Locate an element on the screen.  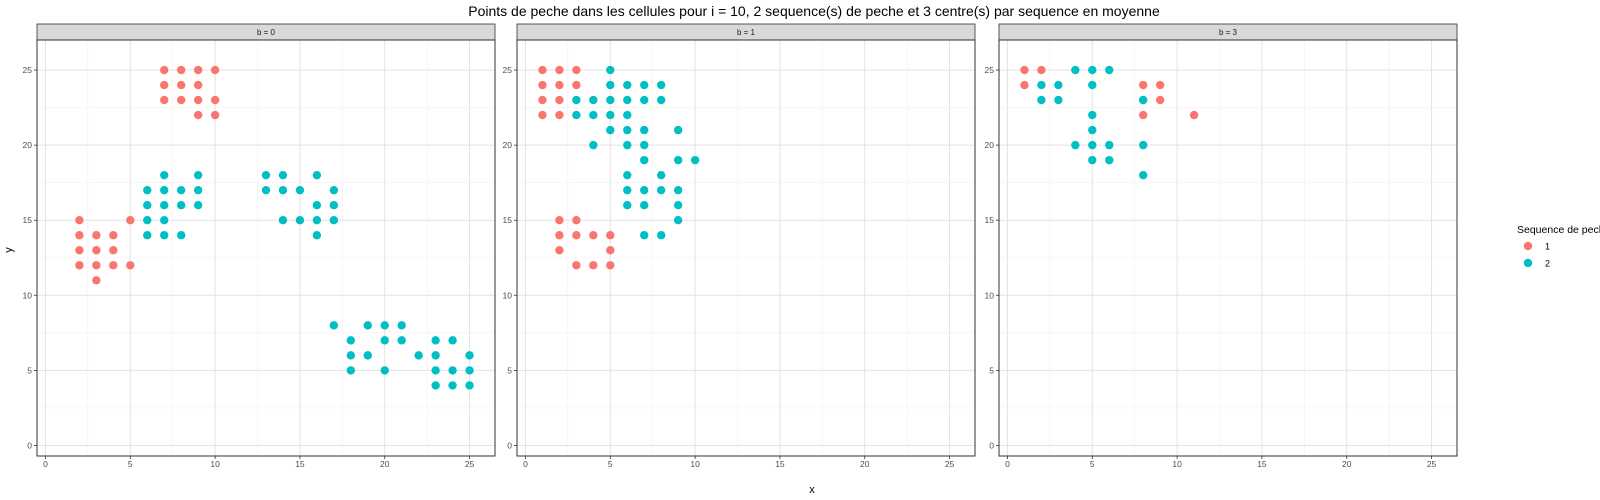
legend-label-2: 2 is located at coordinates (1547, 264).